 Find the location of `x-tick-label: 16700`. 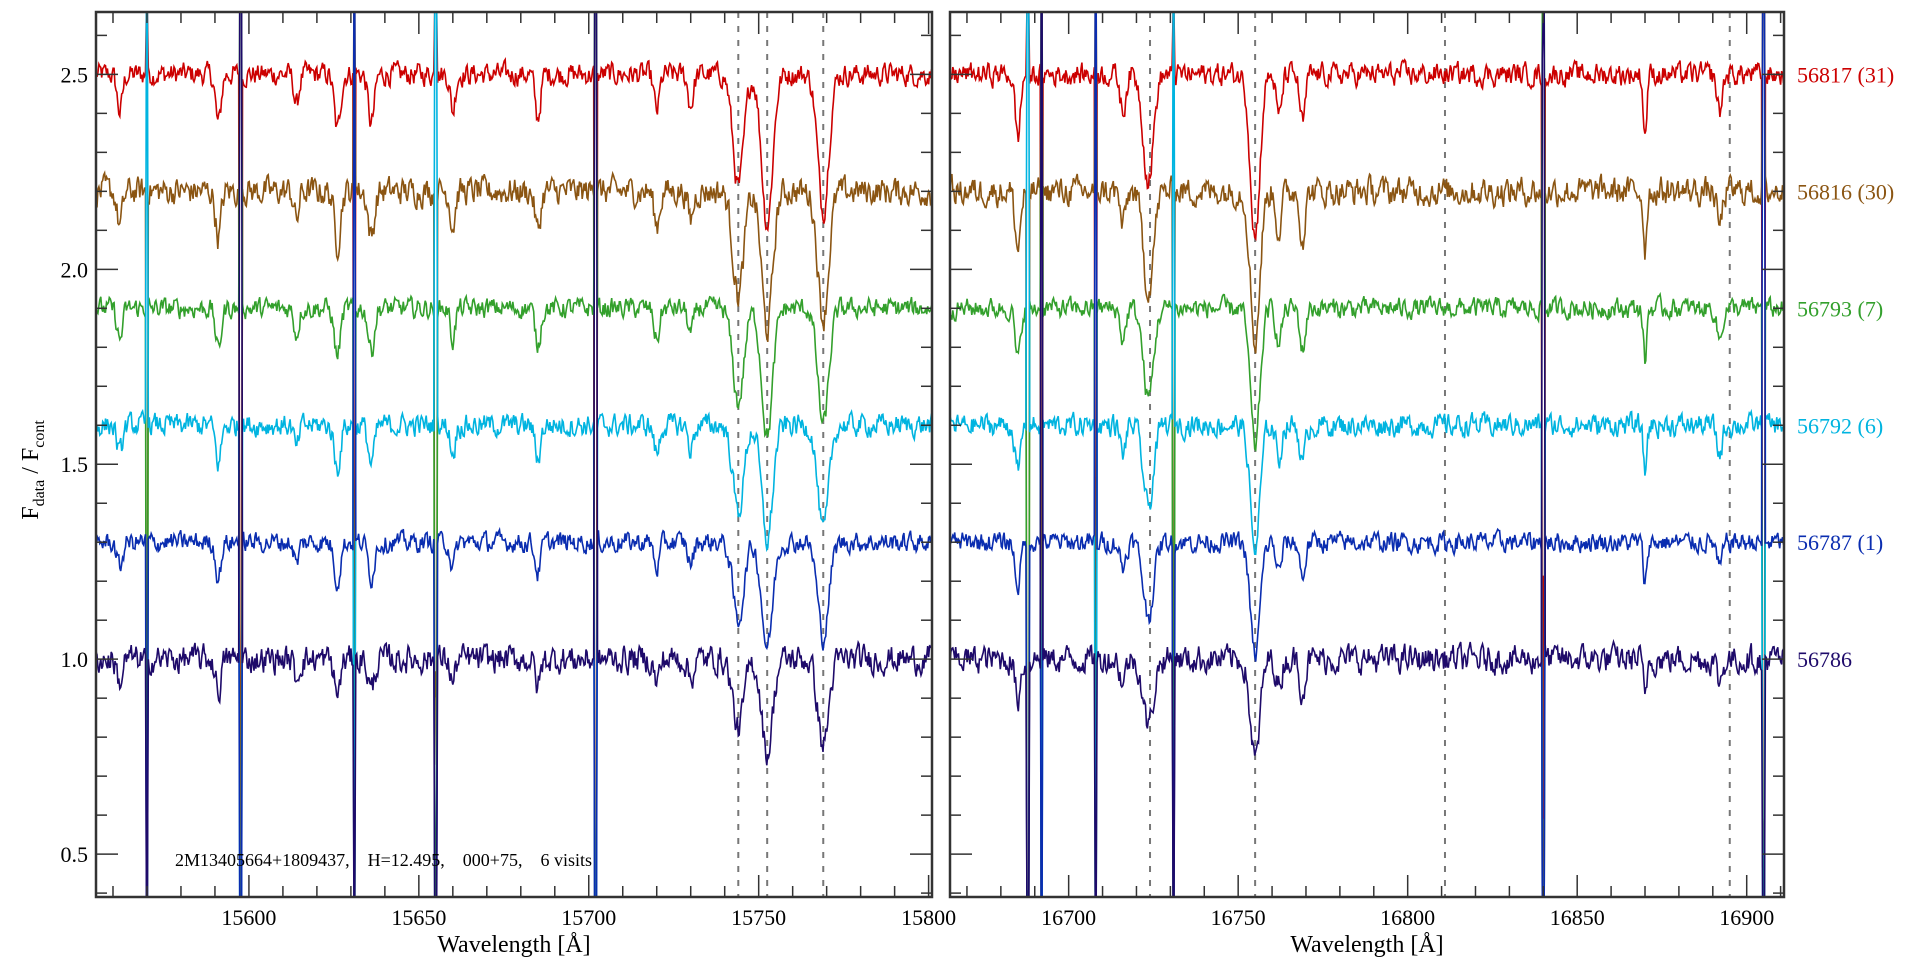

x-tick-label: 16700 is located at coordinates (1068, 917).